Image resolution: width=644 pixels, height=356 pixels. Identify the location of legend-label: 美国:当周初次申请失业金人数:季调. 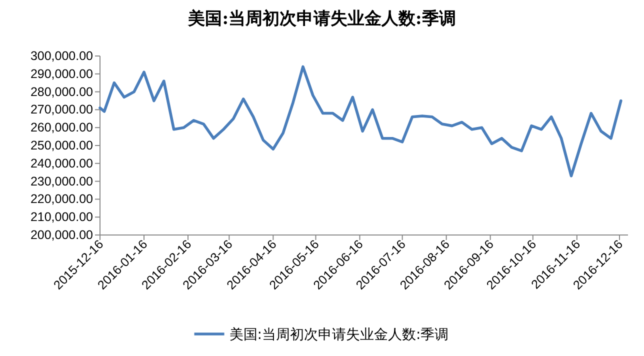
(339, 335).